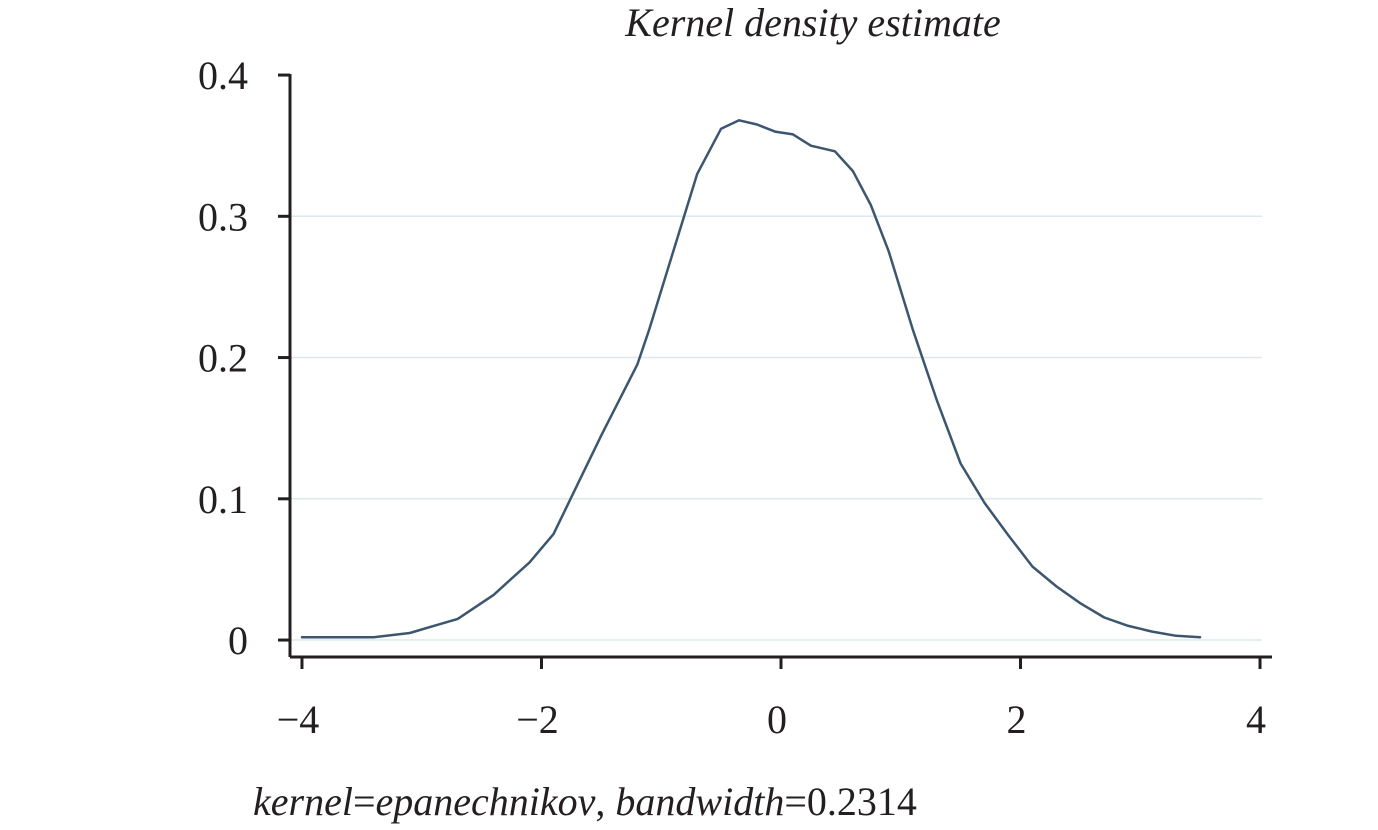  Describe the element at coordinates (795, 801) in the screenshot. I see `bandwidth-equals: =` at that location.